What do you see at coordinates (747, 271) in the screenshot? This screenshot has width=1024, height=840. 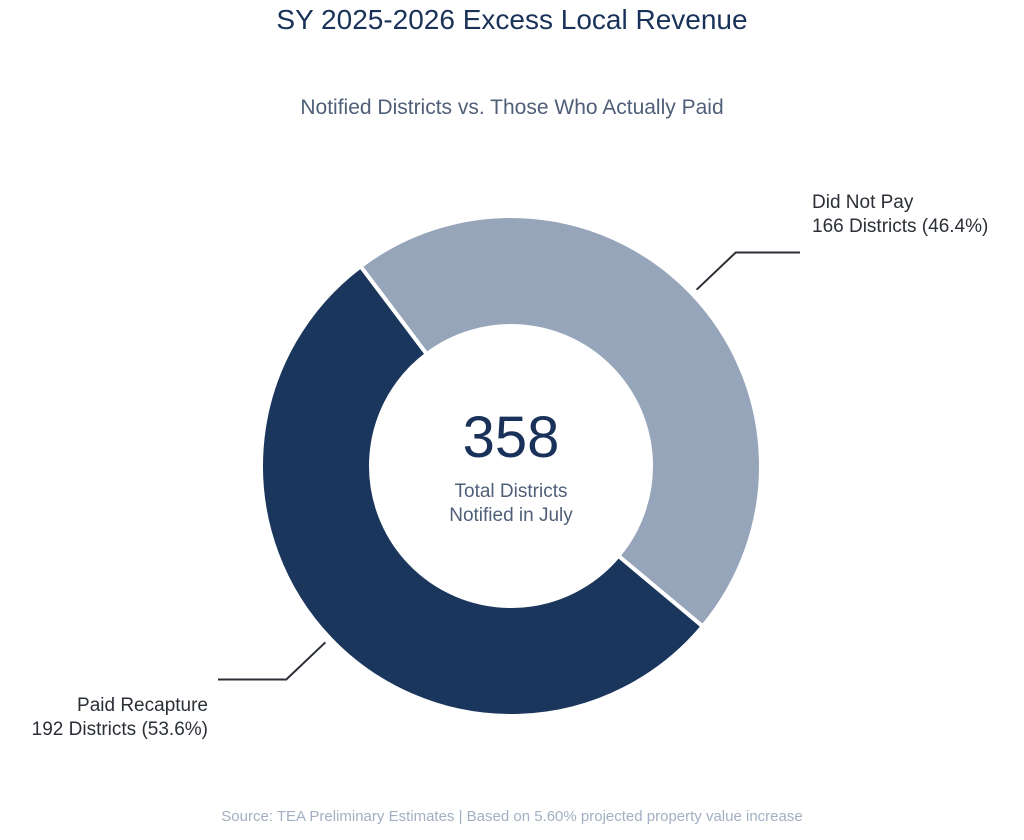 I see `leader-line-did-not-pay` at bounding box center [747, 271].